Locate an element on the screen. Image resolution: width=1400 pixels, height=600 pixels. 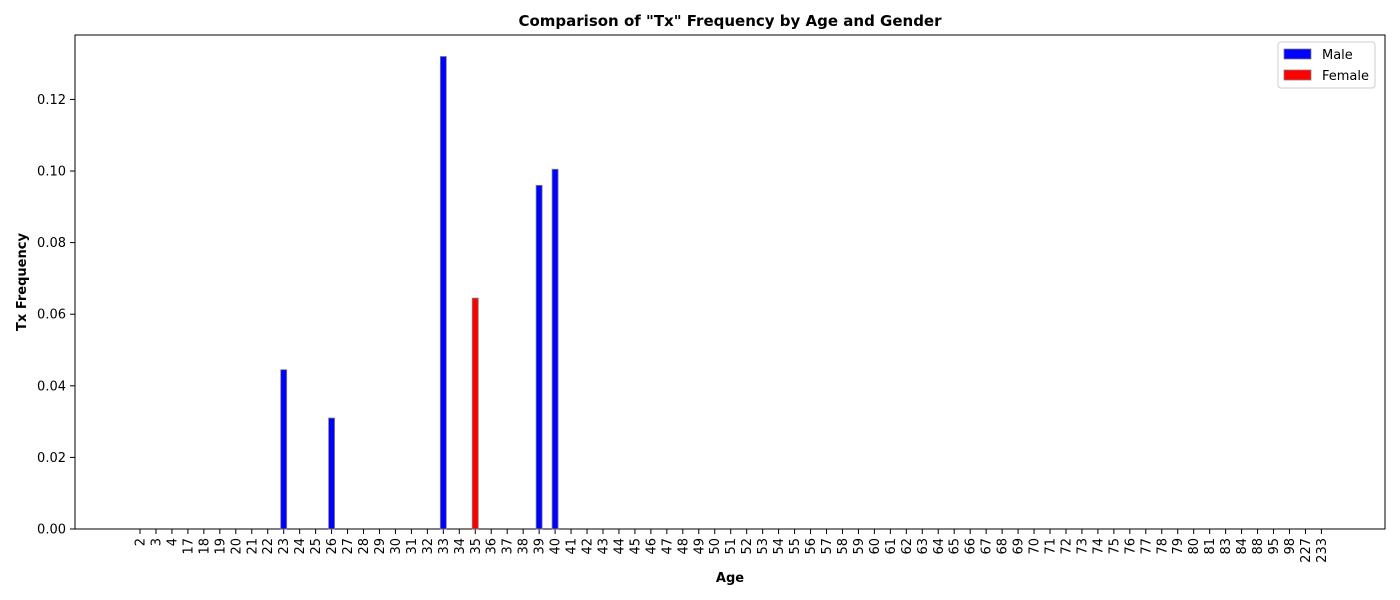
x-tick-label: 60 is located at coordinates (875, 546).